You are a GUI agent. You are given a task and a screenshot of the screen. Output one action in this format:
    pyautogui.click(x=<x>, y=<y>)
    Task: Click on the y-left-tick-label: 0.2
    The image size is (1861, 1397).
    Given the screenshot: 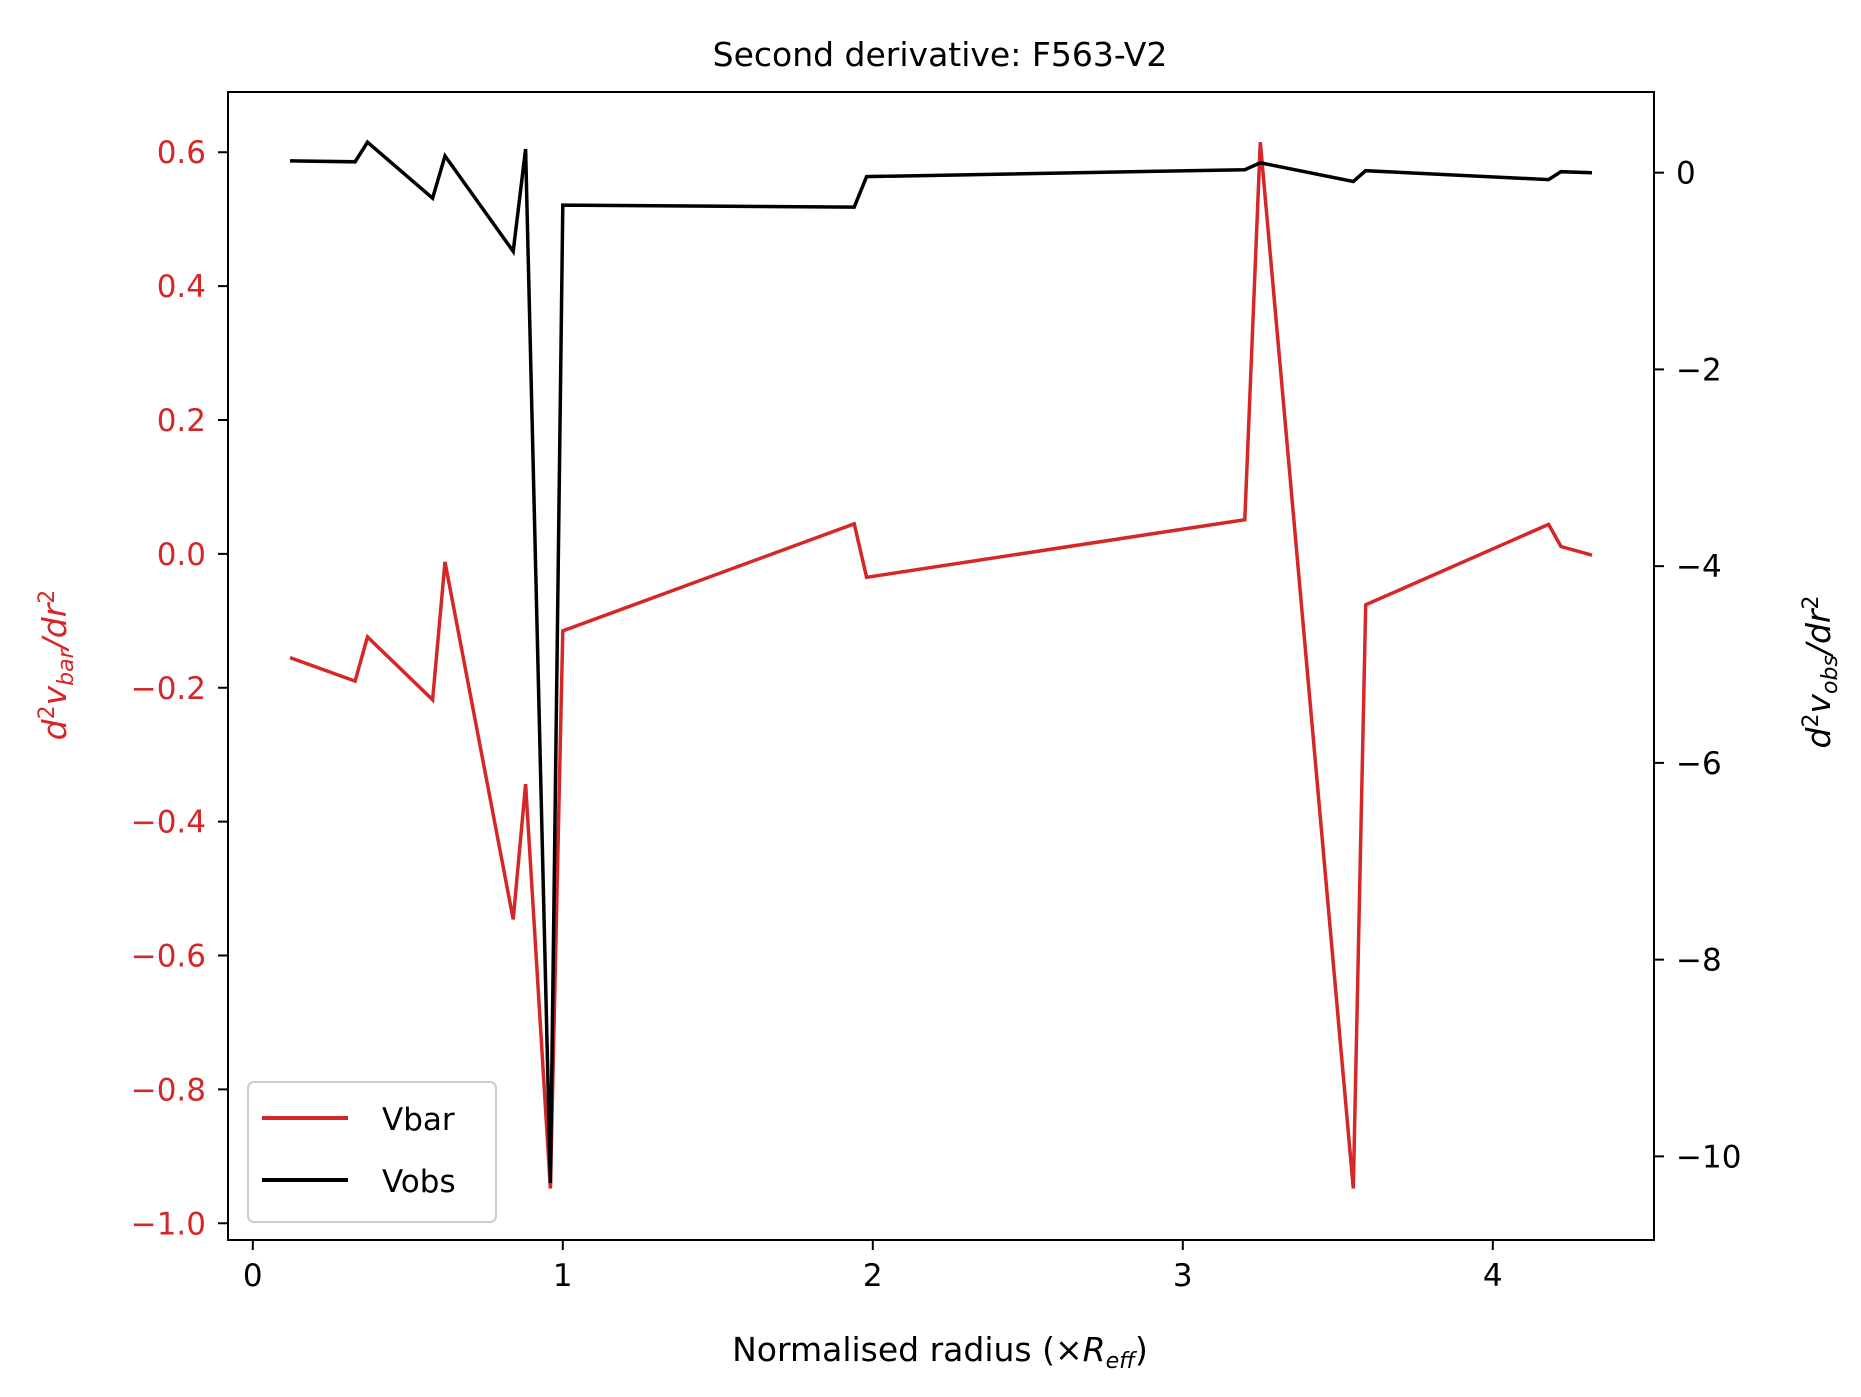 What is the action you would take?
    pyautogui.click(x=181, y=421)
    